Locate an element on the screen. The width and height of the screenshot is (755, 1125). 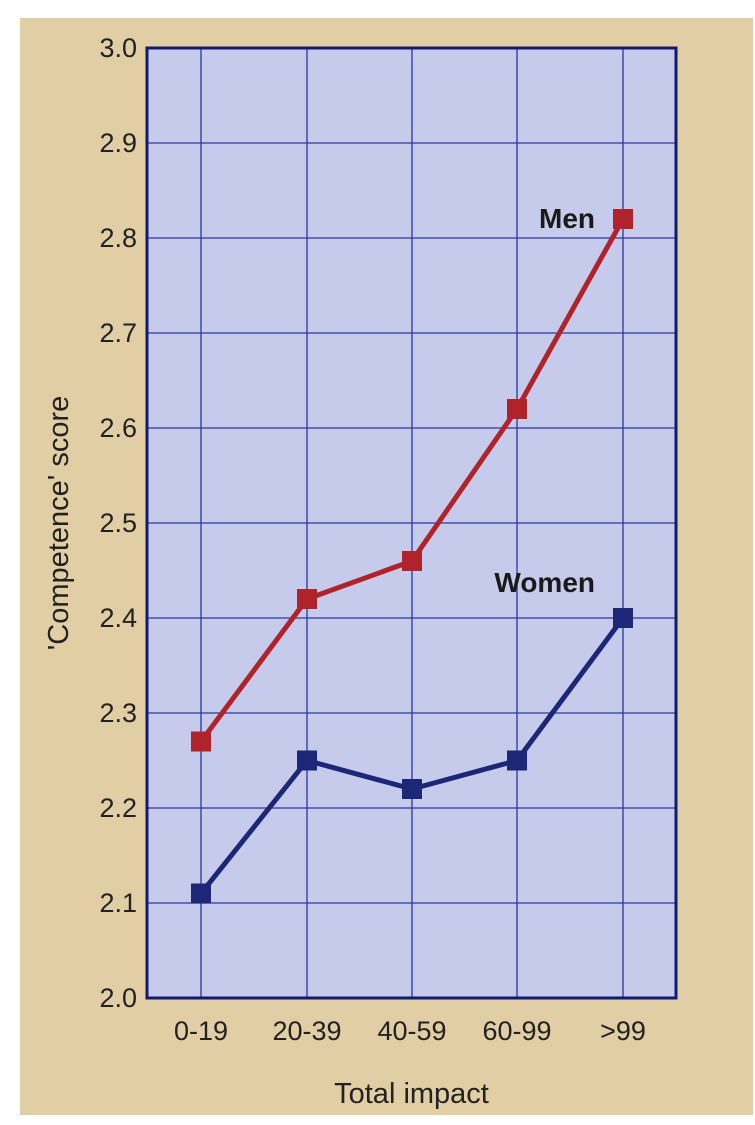
y-tick-label: 2.8 is located at coordinates (118, 238).